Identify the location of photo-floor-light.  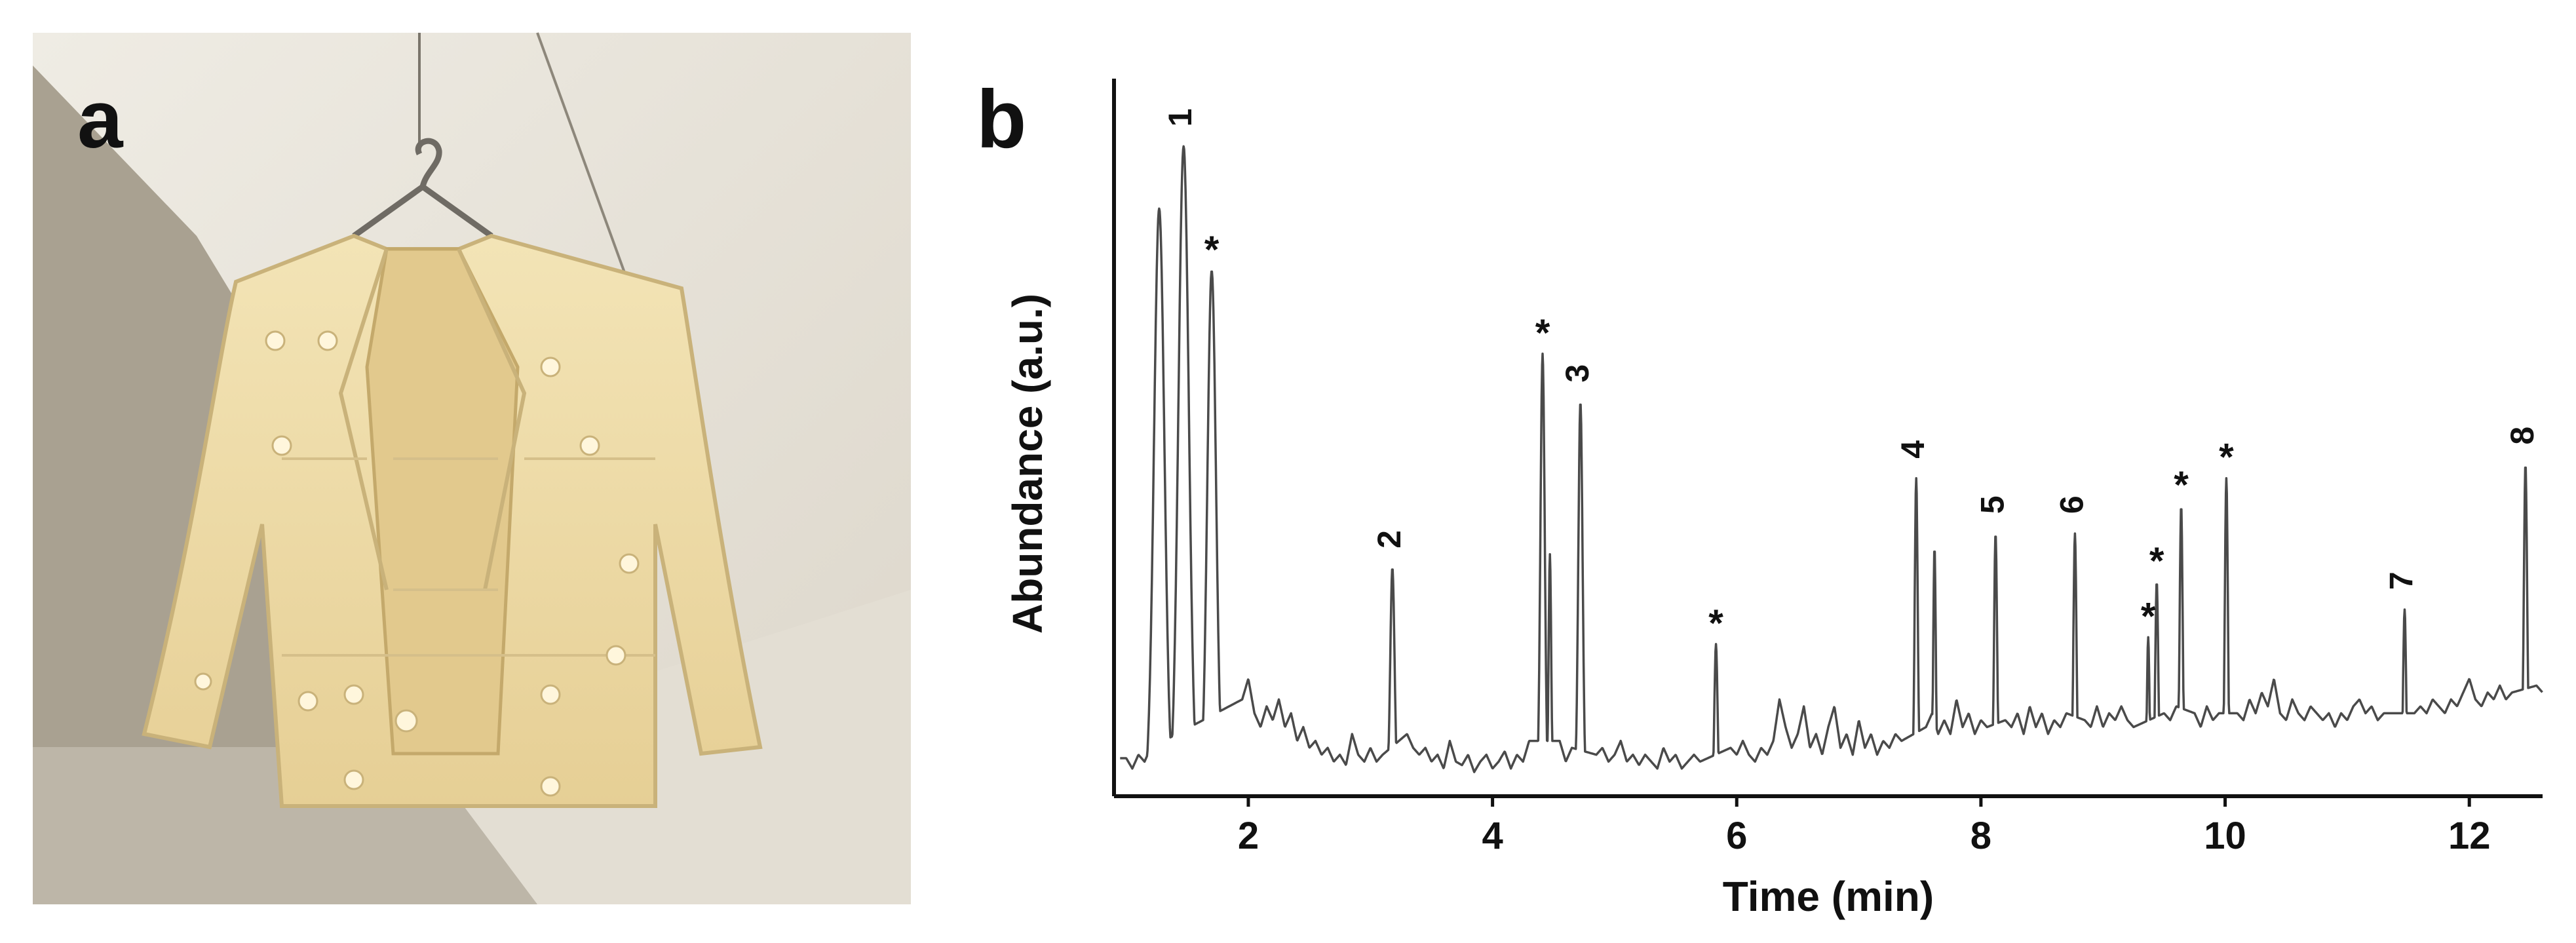
(665, 747).